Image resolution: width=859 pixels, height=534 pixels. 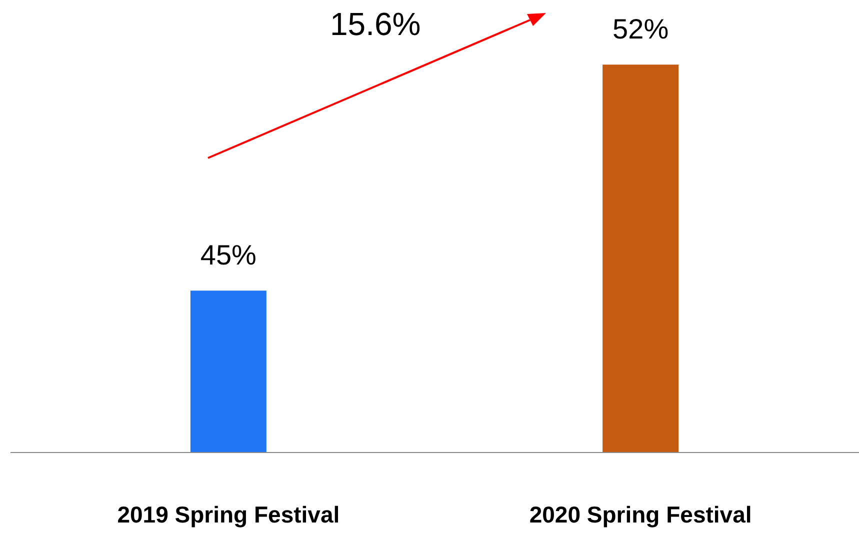 What do you see at coordinates (228, 255) in the screenshot?
I see `data-label: 45%` at bounding box center [228, 255].